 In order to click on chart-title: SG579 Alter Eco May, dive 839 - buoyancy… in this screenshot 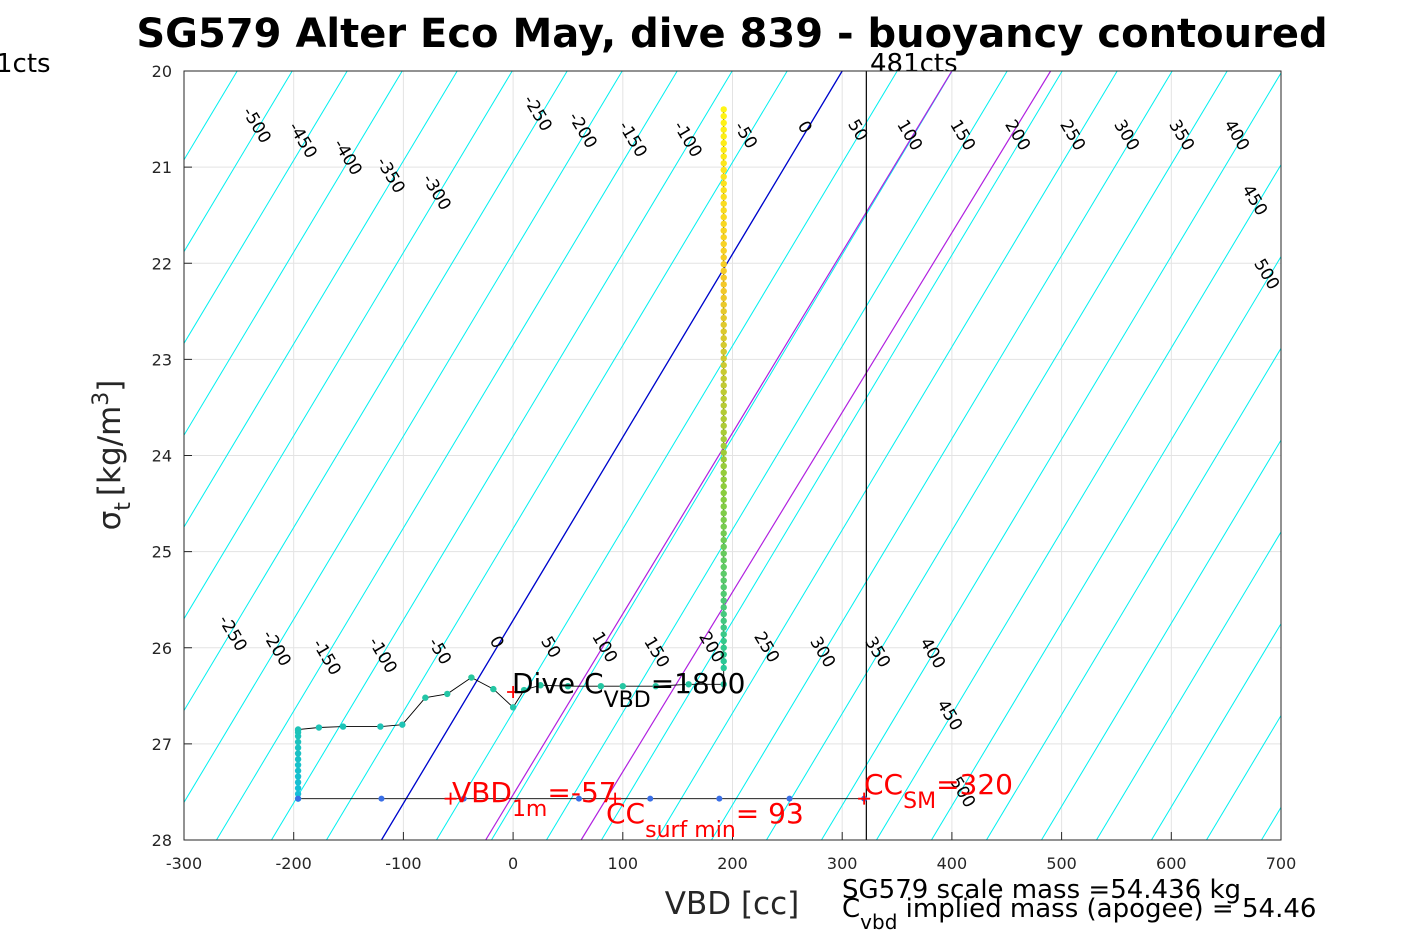, I will do `click(731, 34)`.